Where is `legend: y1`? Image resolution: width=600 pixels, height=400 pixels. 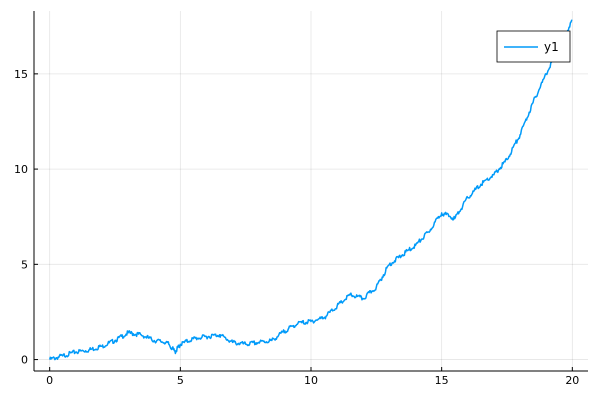
legend: y1 is located at coordinates (533, 46).